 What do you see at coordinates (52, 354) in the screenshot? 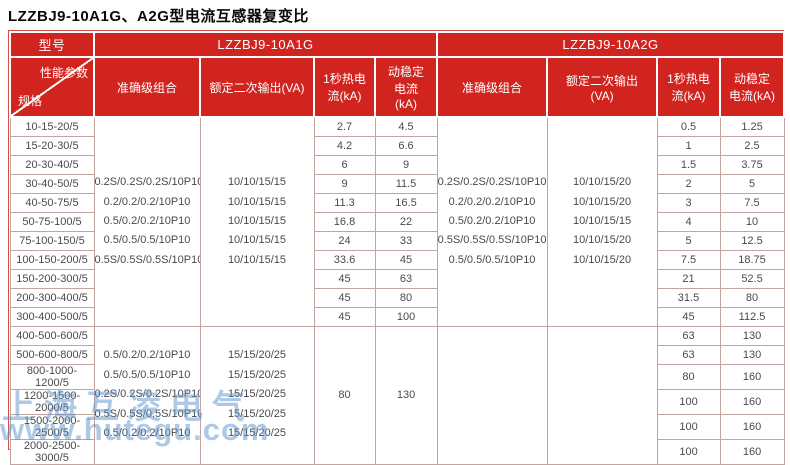
I see `spec-cell: 500-600-800/5` at bounding box center [52, 354].